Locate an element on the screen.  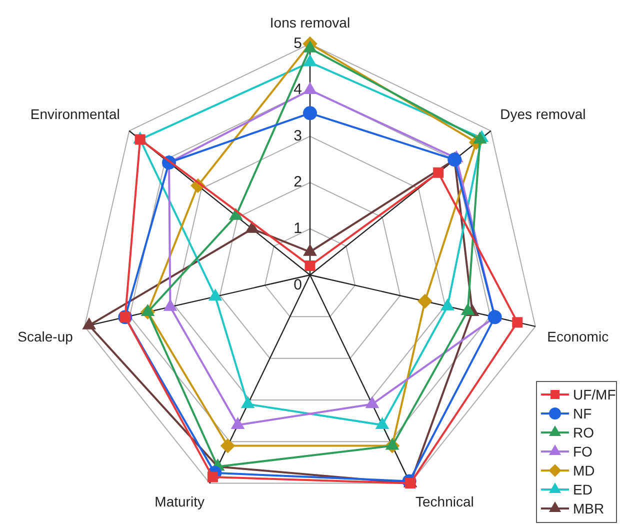
y-tick-label: 1 is located at coordinates (298, 228).